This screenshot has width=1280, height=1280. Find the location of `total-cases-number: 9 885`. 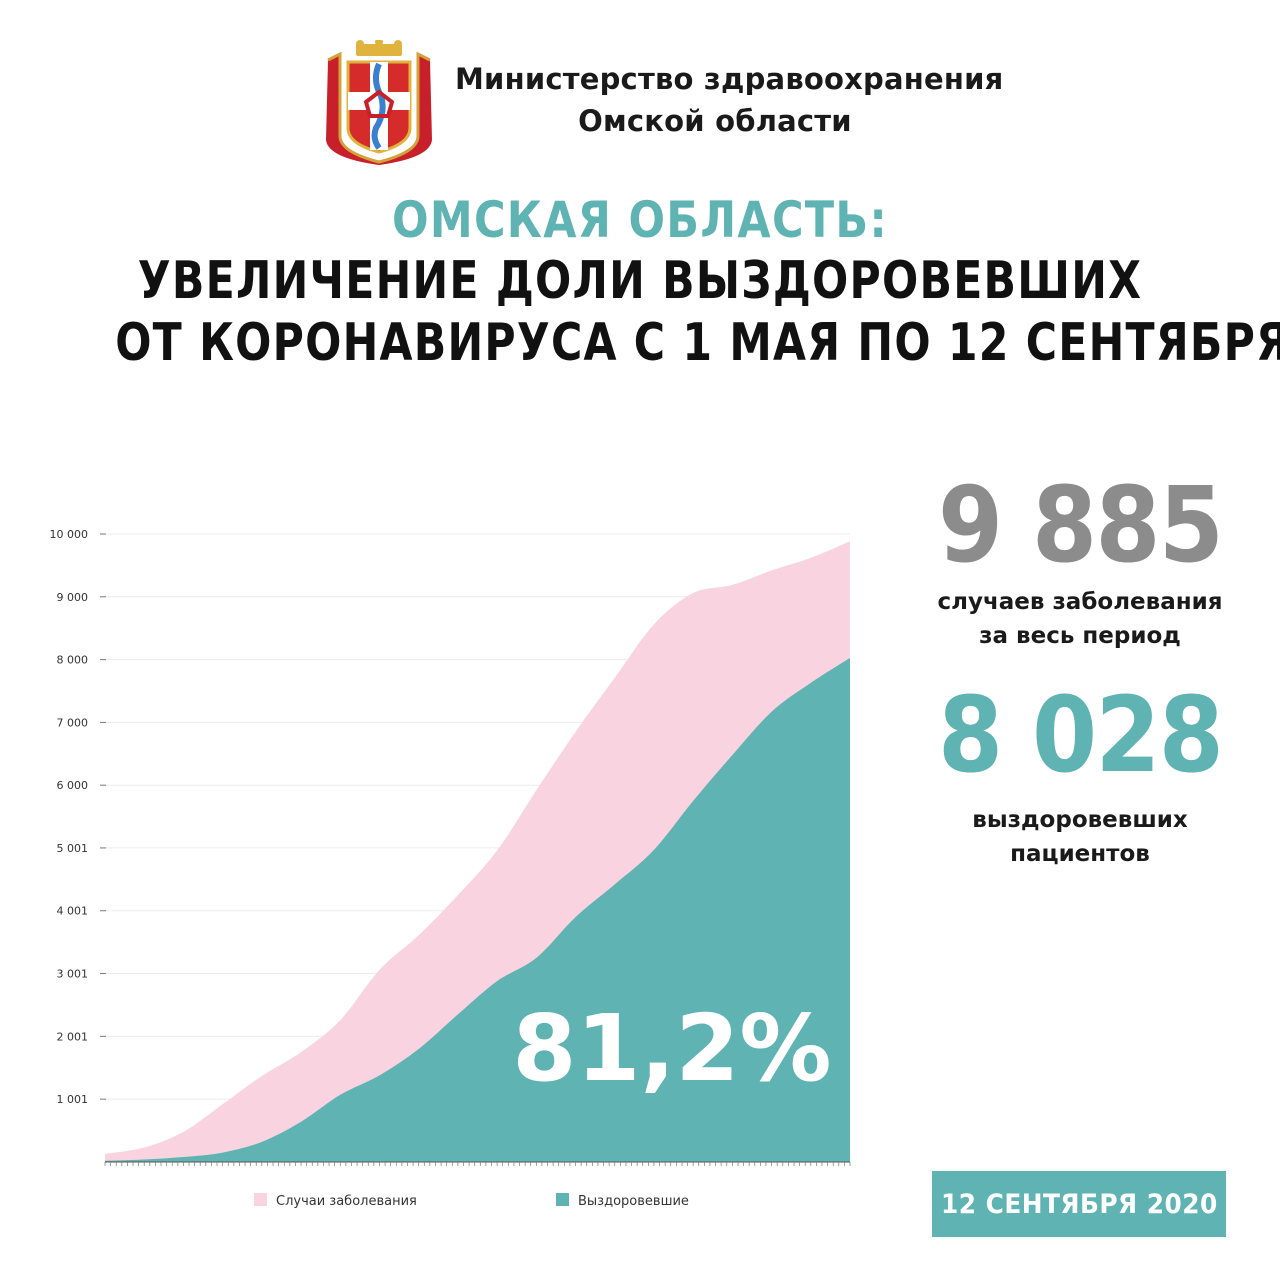

total-cases-number: 9 885 is located at coordinates (1080, 525).